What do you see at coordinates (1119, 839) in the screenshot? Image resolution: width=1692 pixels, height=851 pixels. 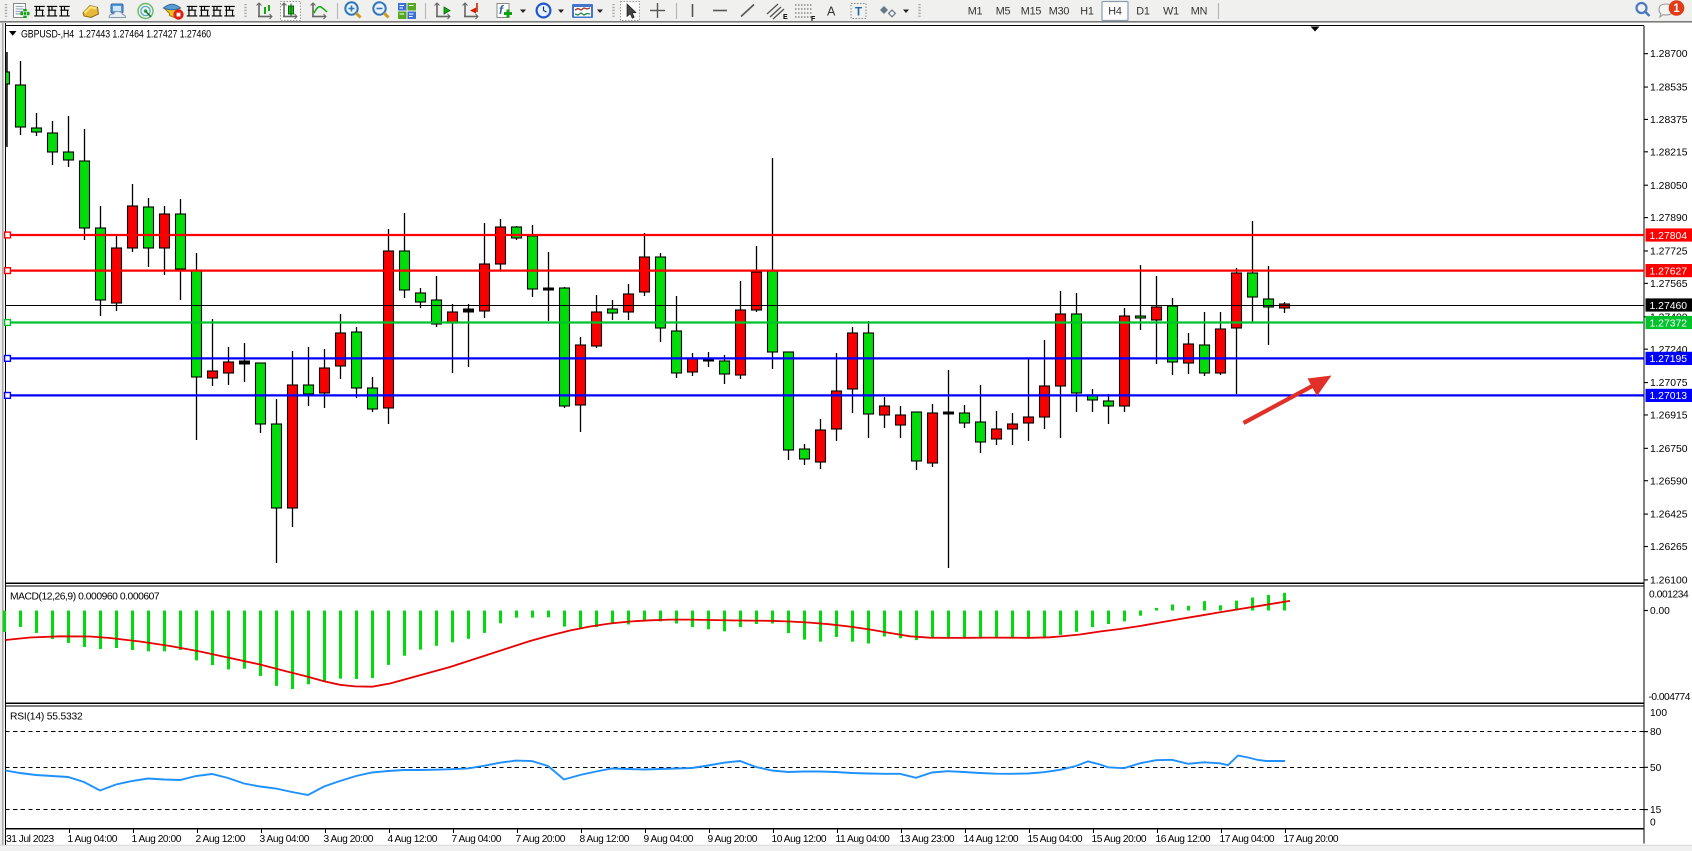 I see `svg-text: 15 Aug 20:00` at bounding box center [1119, 839].